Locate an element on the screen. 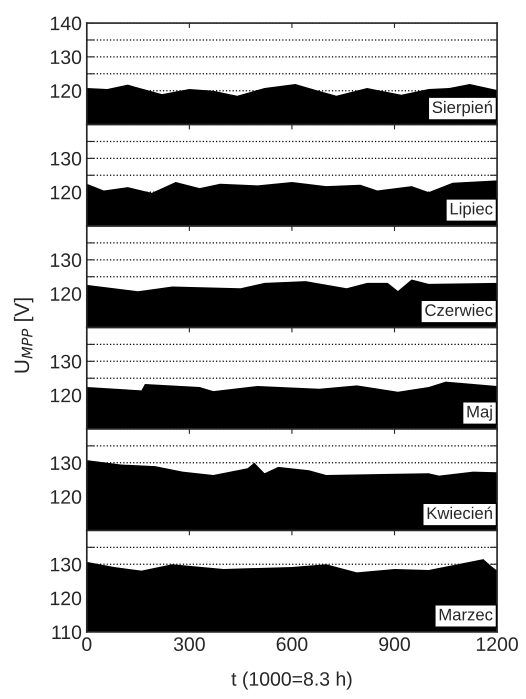  x-tick-label: 900 is located at coordinates (394, 644).